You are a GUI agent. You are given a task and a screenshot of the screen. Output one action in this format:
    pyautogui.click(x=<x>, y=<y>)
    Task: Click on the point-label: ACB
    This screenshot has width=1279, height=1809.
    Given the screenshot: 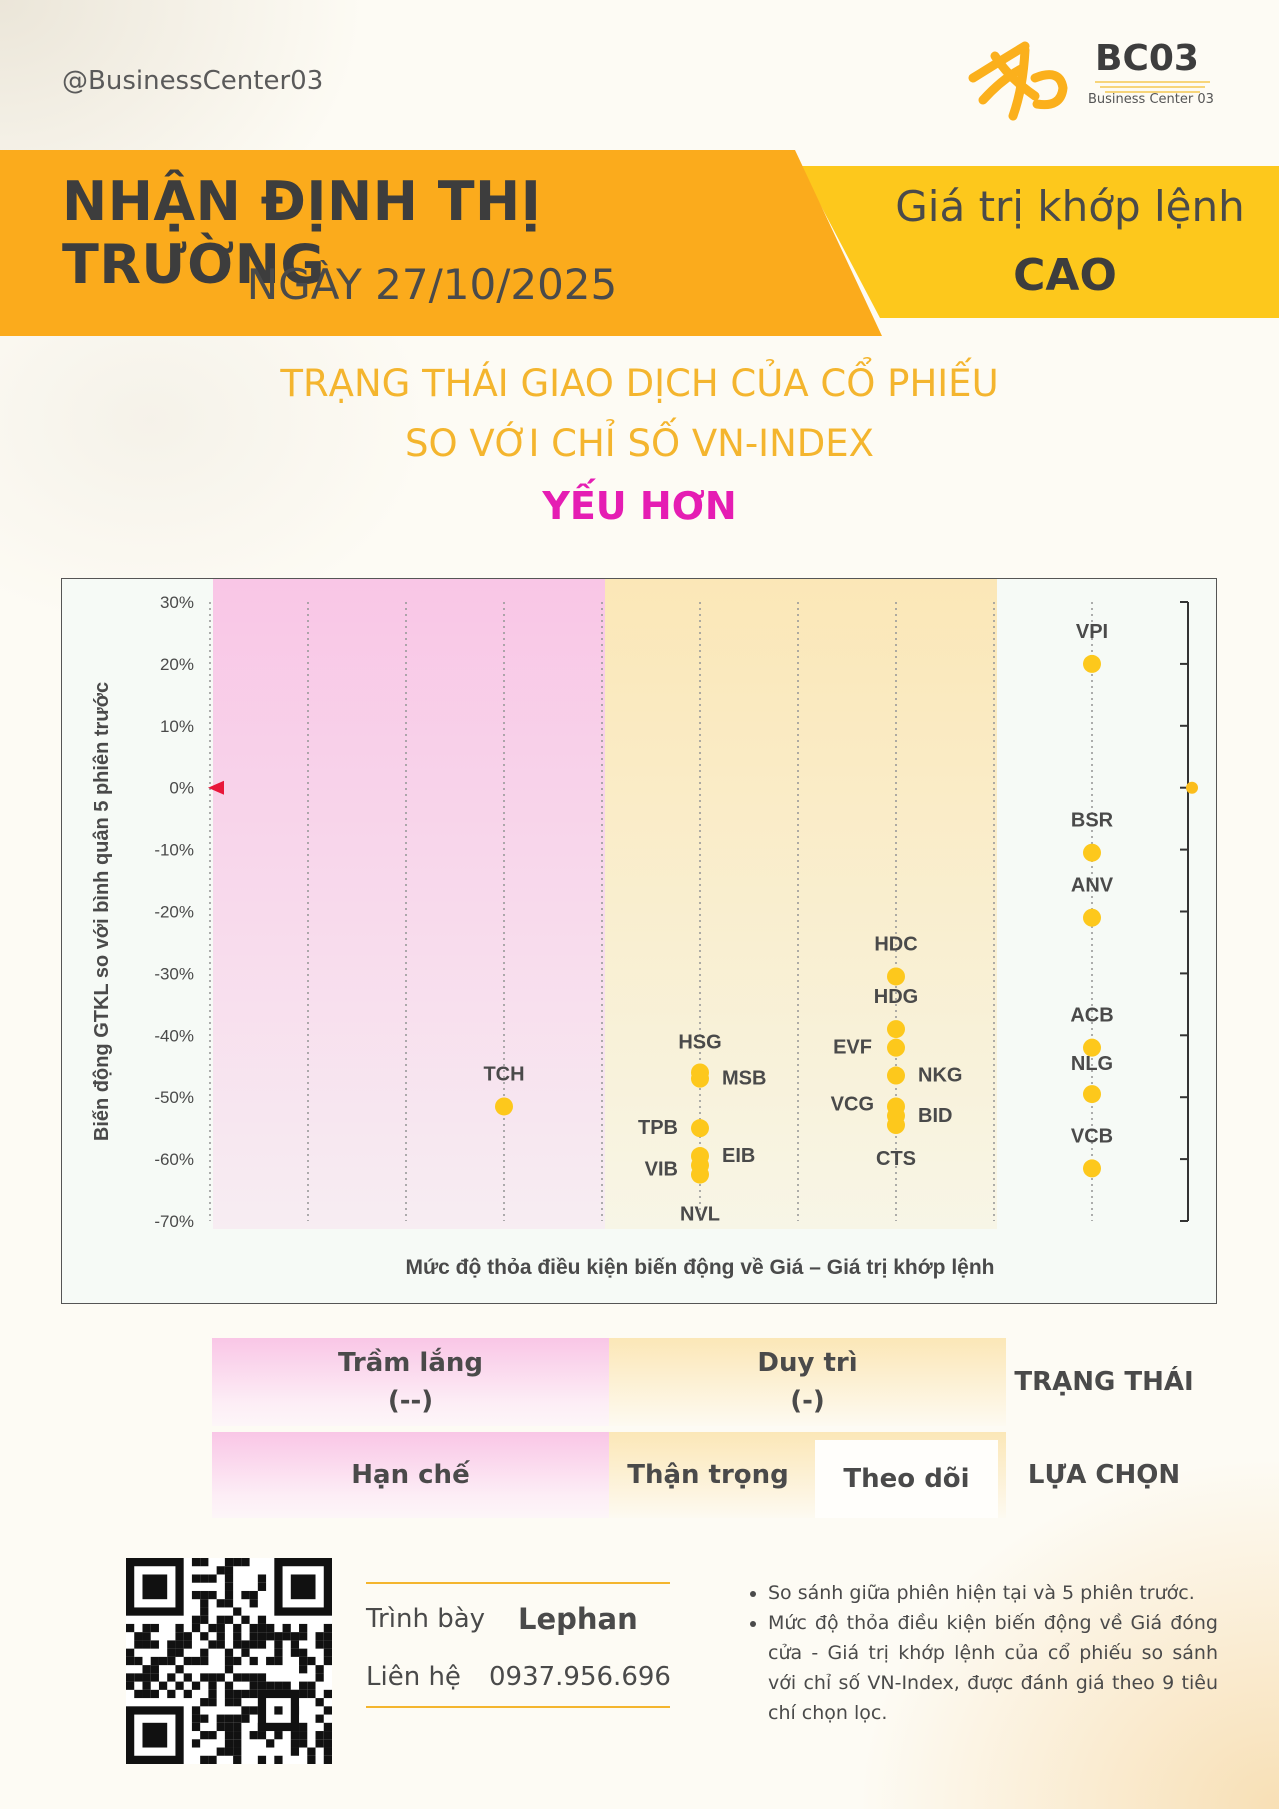 What is the action you would take?
    pyautogui.click(x=1091, y=1016)
    